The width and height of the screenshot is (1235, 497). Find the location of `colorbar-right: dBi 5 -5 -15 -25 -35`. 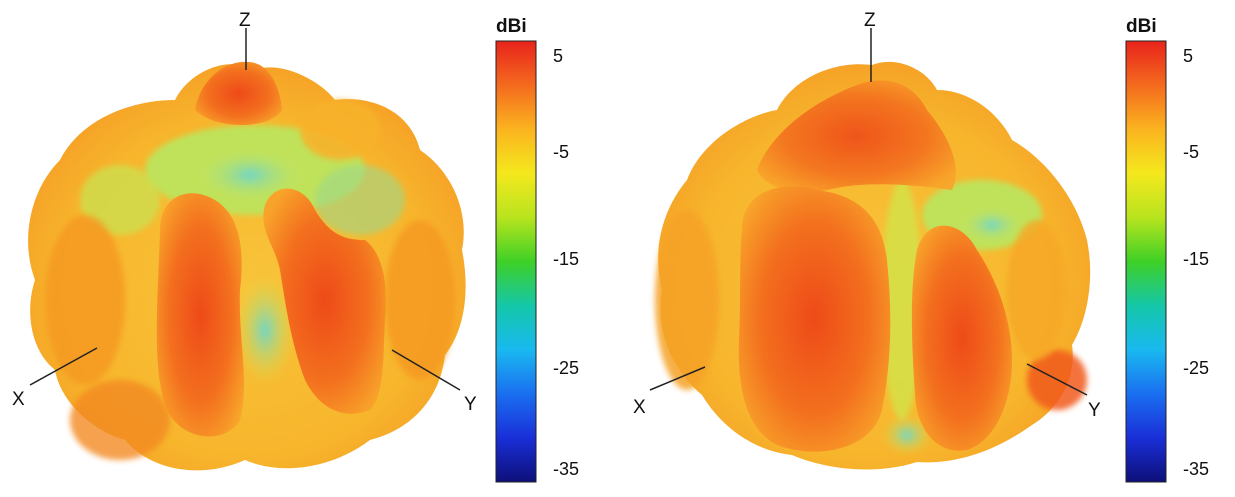

colorbar-right: dBi 5 -5 -15 -25 -35 is located at coordinates (1167, 249).